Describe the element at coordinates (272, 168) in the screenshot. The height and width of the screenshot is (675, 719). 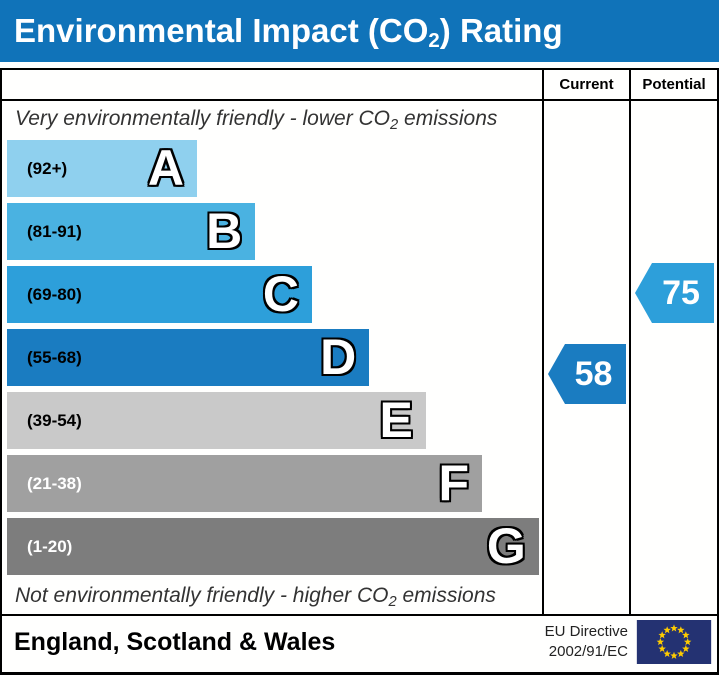
I see `band-row-a: (92+) A` at that location.